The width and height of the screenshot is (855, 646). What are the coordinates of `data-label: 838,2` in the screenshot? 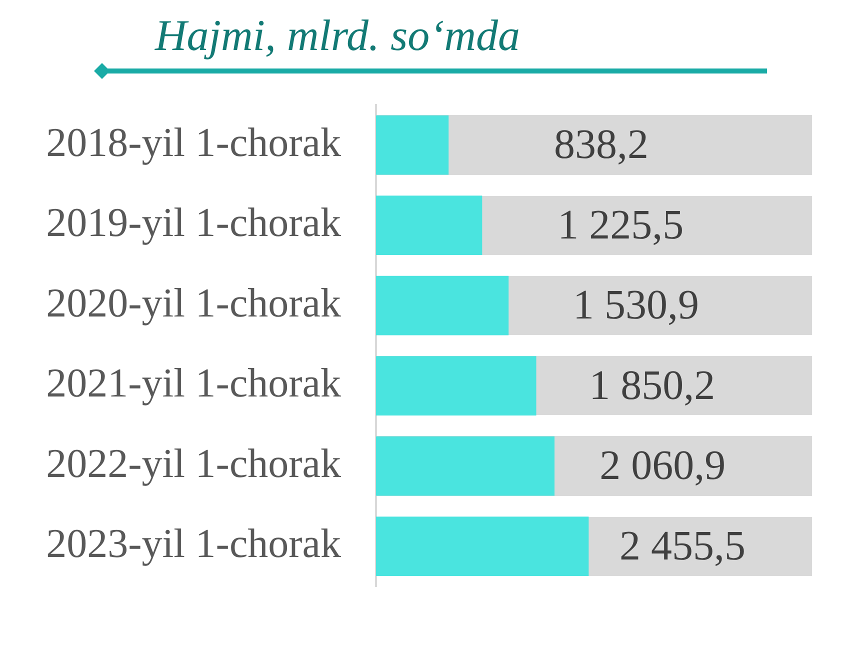 It's located at (601, 145).